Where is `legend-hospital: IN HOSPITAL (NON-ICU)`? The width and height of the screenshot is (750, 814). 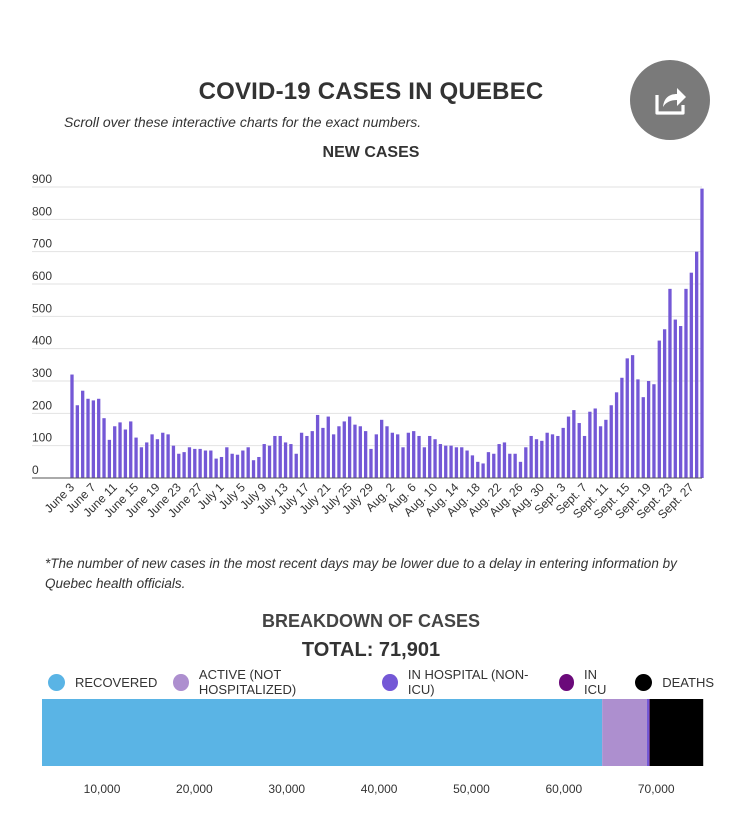
legend-hospital: IN HOSPITAL (NON-ICU) is located at coordinates (462, 682).